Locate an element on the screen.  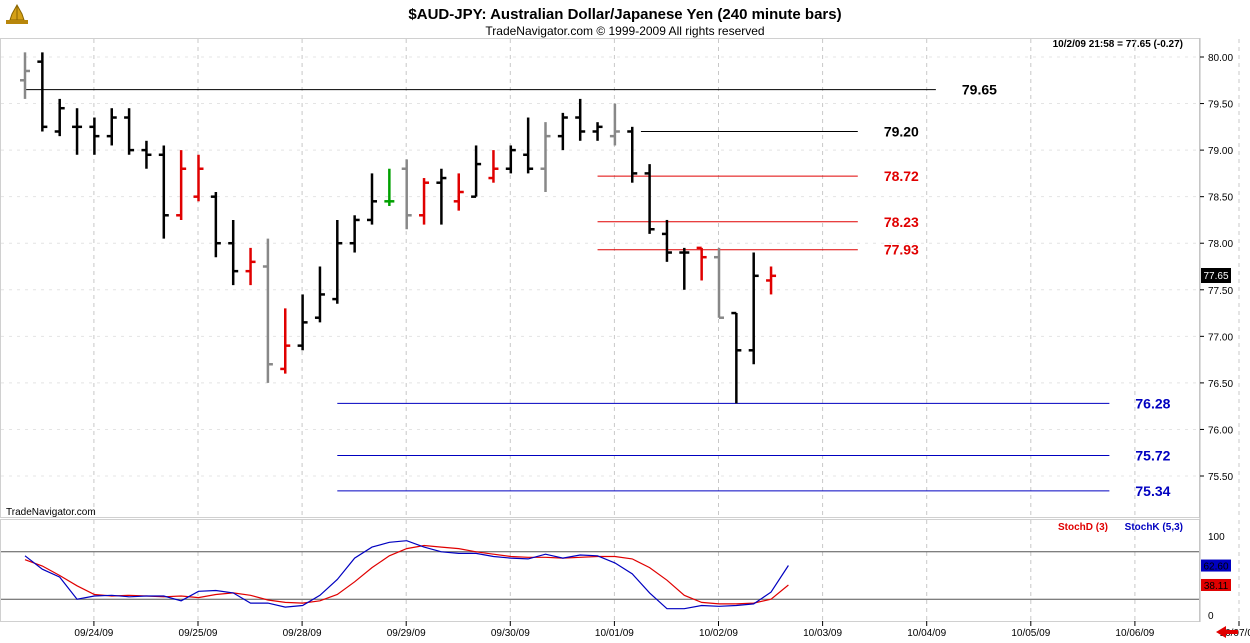
level-label: 79.20 is located at coordinates (901, 131).